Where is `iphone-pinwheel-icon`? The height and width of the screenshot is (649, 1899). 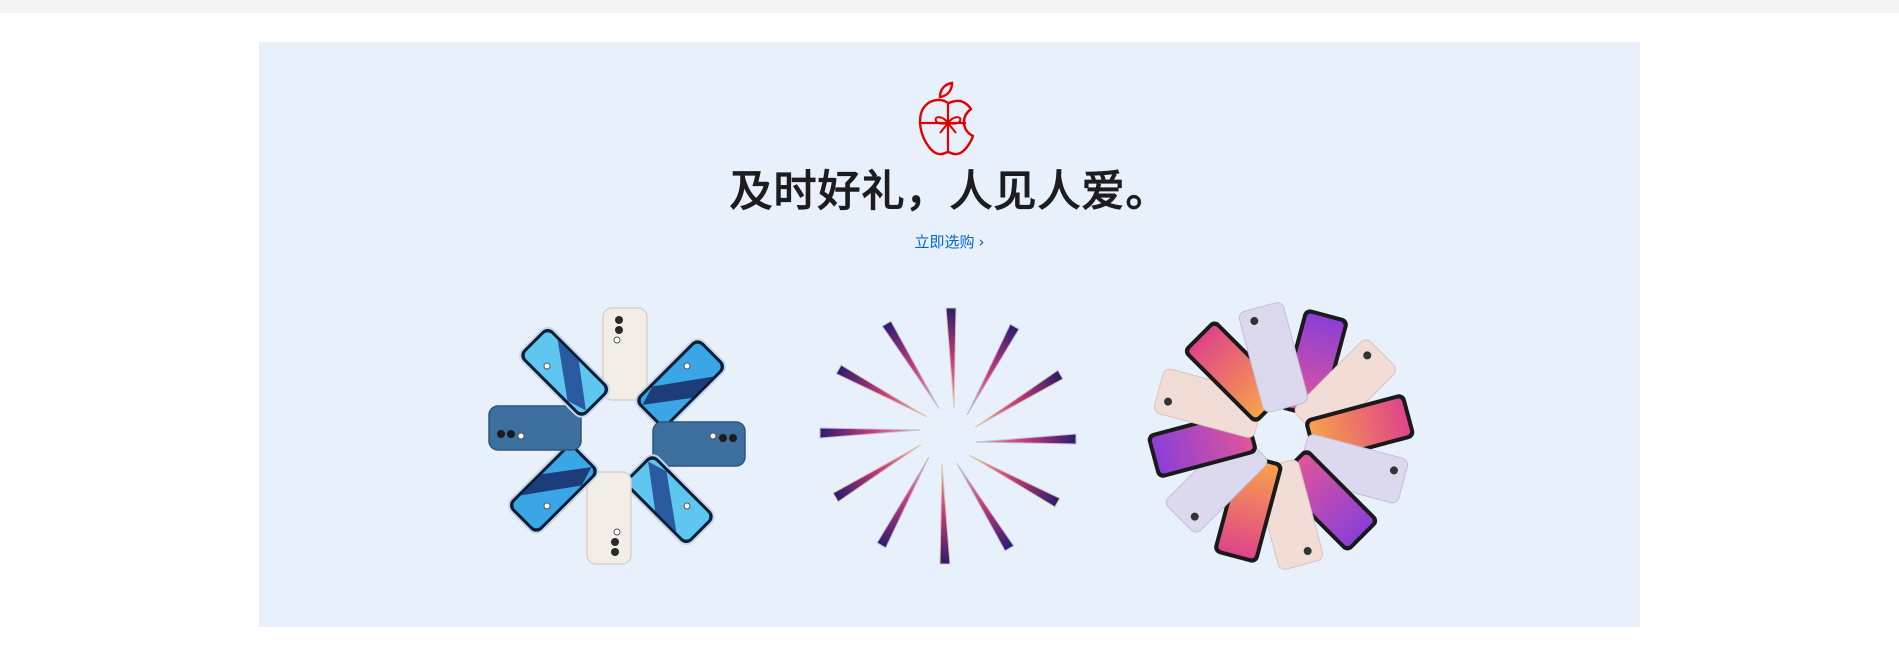
iphone-pinwheel-icon is located at coordinates (617, 436).